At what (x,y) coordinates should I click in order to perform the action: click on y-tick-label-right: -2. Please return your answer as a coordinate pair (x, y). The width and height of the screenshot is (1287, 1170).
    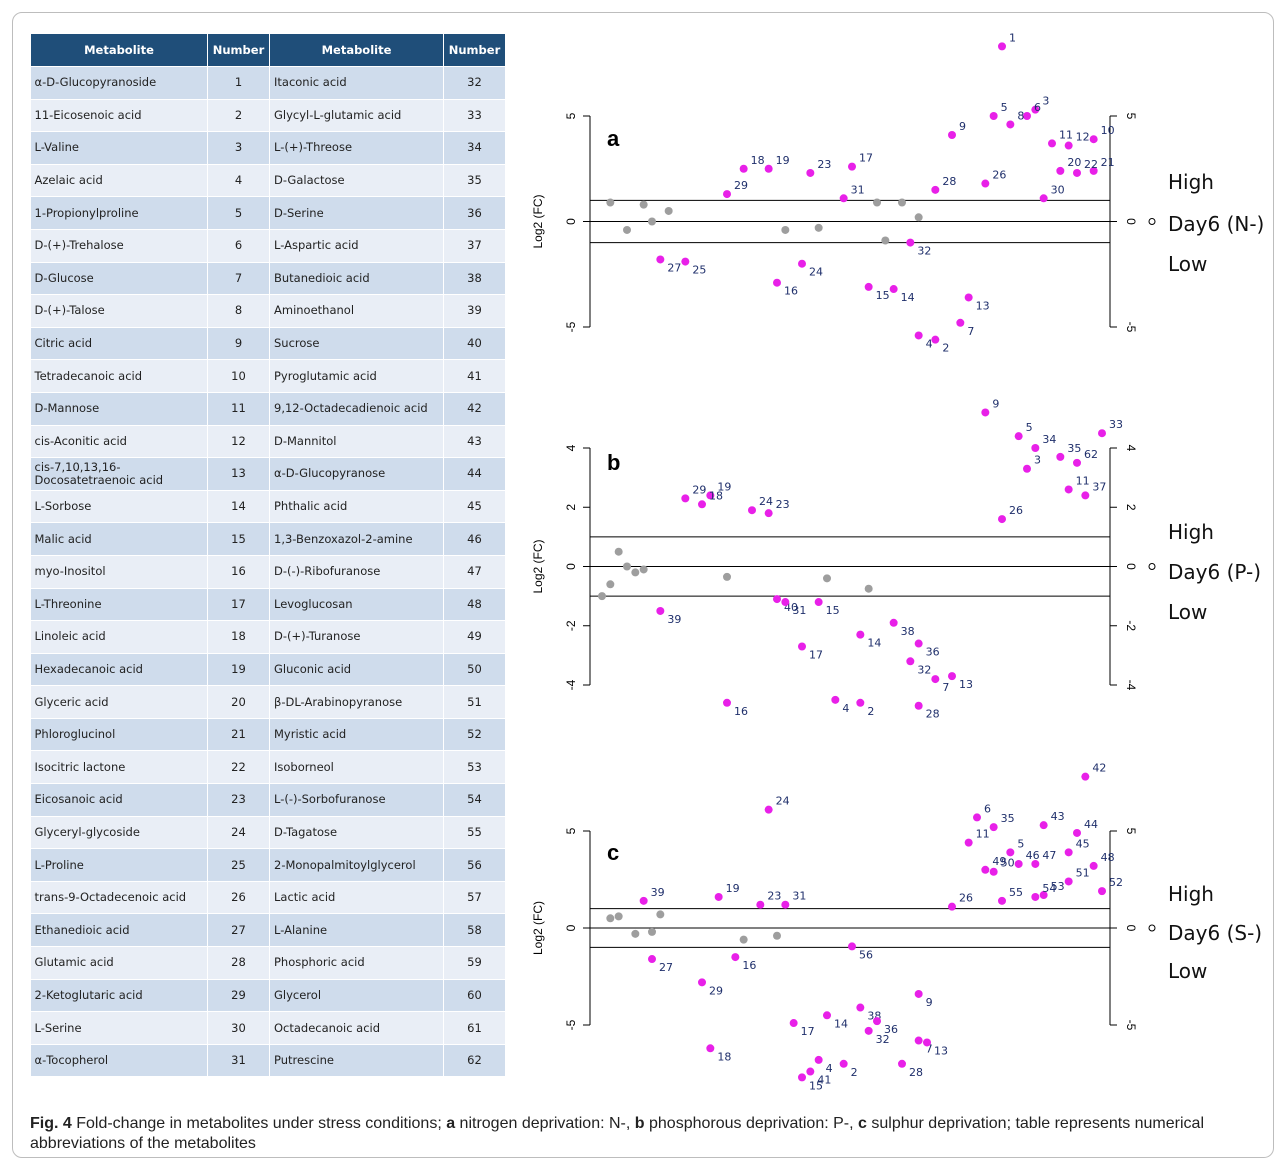
    Looking at the image, I should click on (1131, 625).